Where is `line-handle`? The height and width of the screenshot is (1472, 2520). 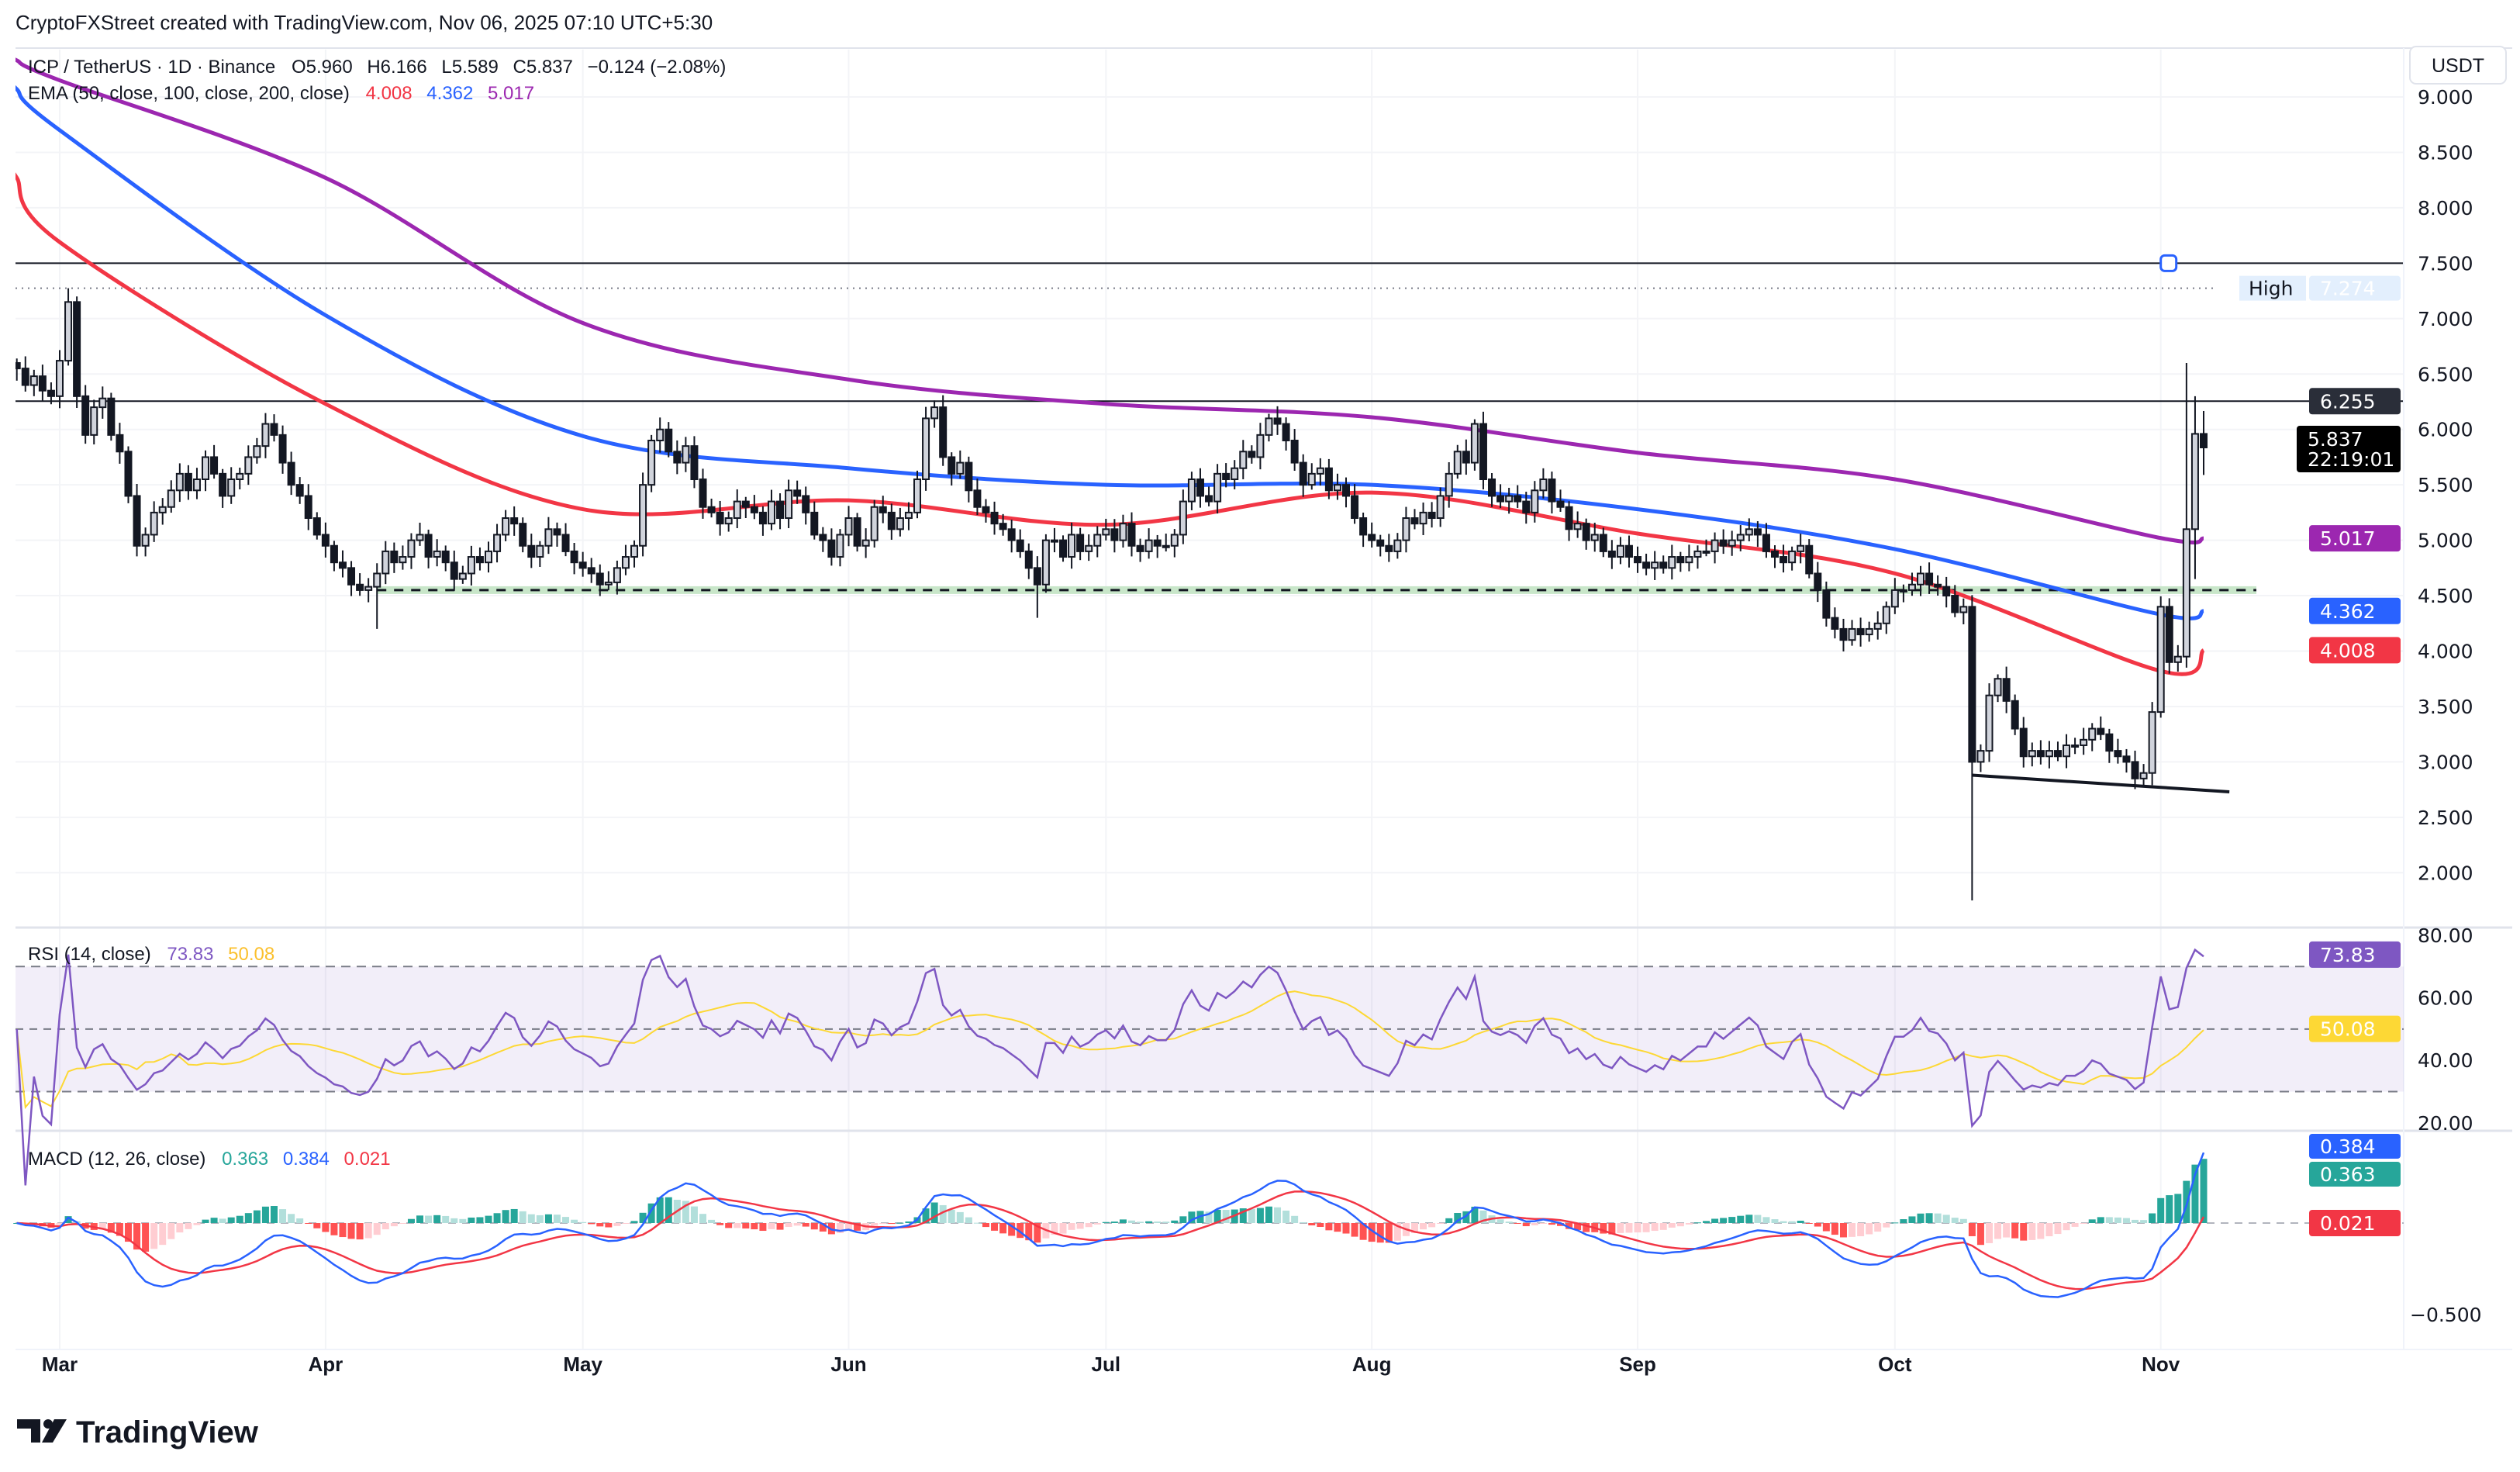 line-handle is located at coordinates (2168, 263).